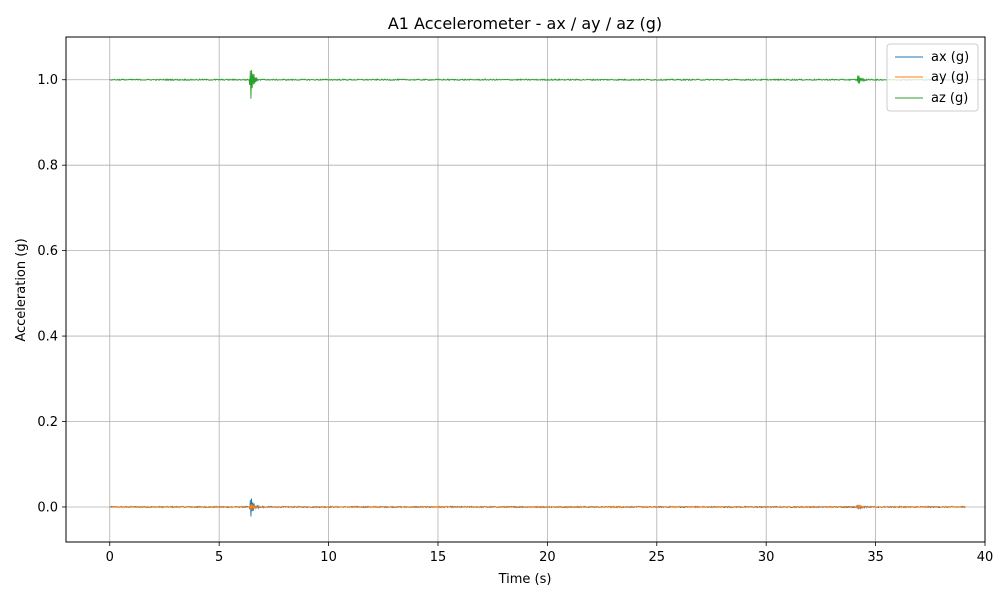 The image size is (1000, 600). What do you see at coordinates (47, 337) in the screenshot?
I see `y-tick-label: 0.4` at bounding box center [47, 337].